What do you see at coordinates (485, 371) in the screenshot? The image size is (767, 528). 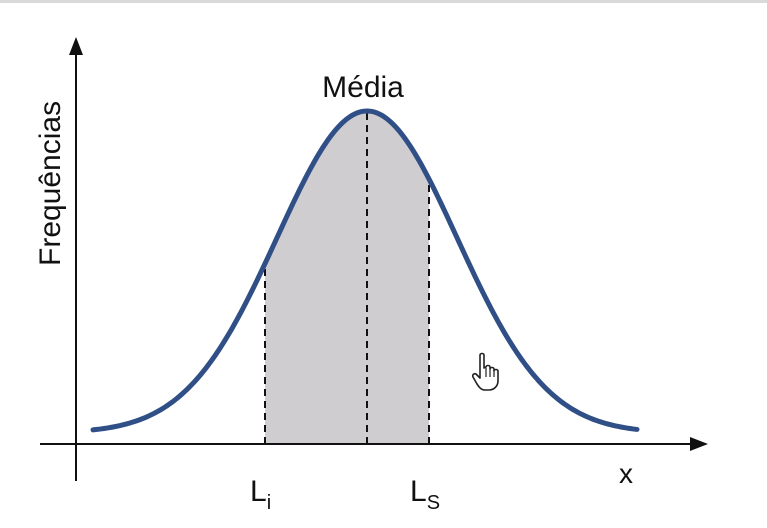 I see `hand-pointer-icon` at bounding box center [485, 371].